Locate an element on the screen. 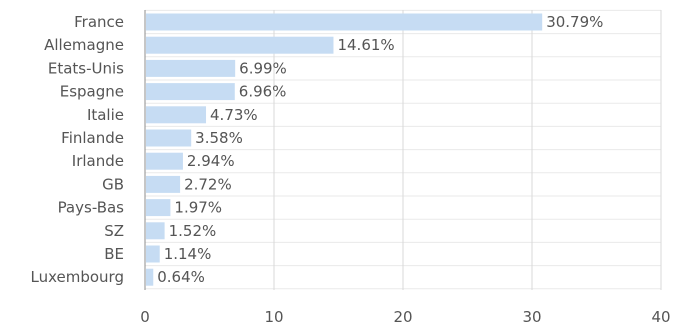 The height and width of the screenshot is (327, 676). category-label: Pays-Bas is located at coordinates (91, 208).